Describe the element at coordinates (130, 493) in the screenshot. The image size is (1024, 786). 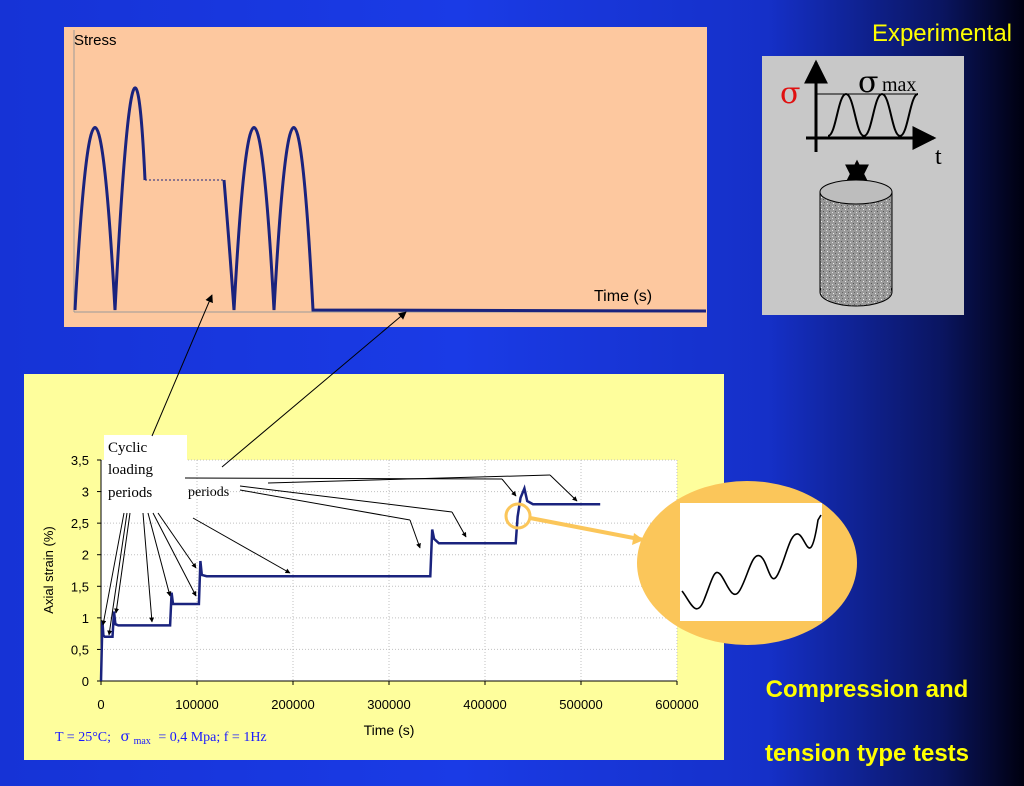
I see `callout-periods: periods` at that location.